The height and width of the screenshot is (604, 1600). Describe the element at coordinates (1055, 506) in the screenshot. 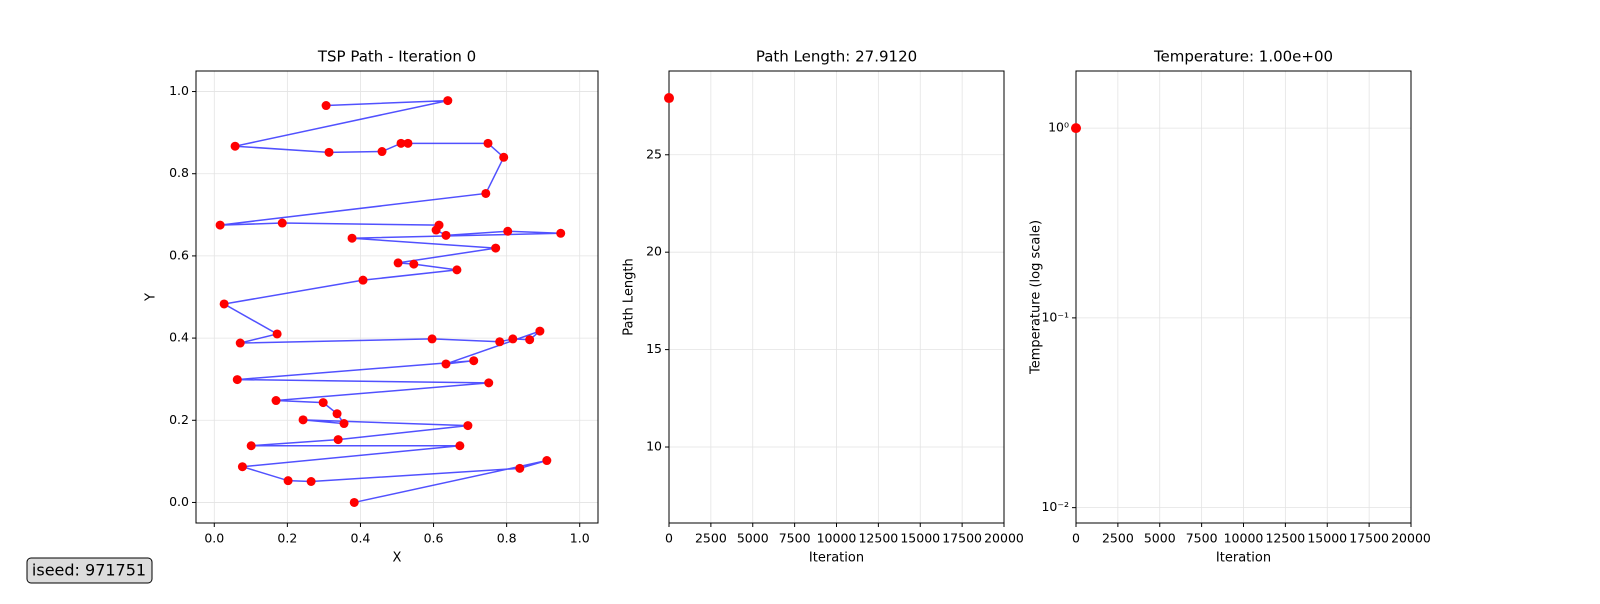

I see `y-tick-label: 10⁻²` at that location.